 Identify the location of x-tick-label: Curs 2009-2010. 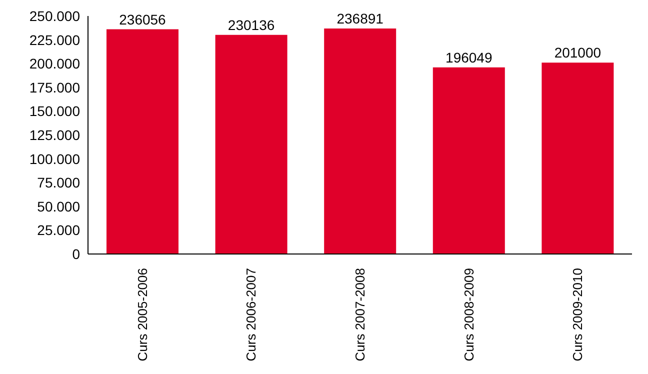
(578, 315).